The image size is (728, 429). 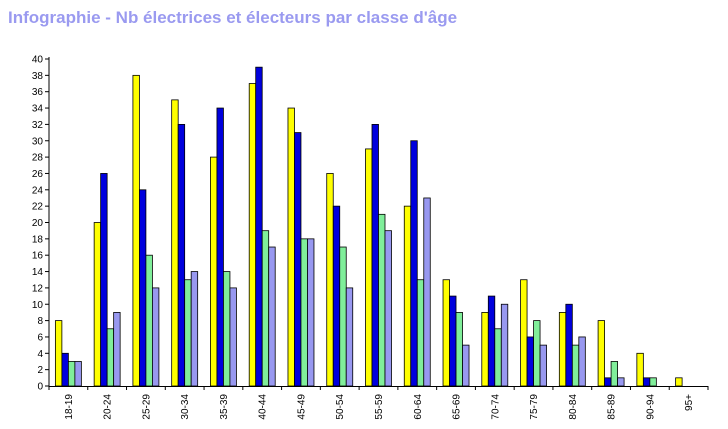 What do you see at coordinates (612, 407) in the screenshot?
I see `x-tick-label: 85-89` at bounding box center [612, 407].